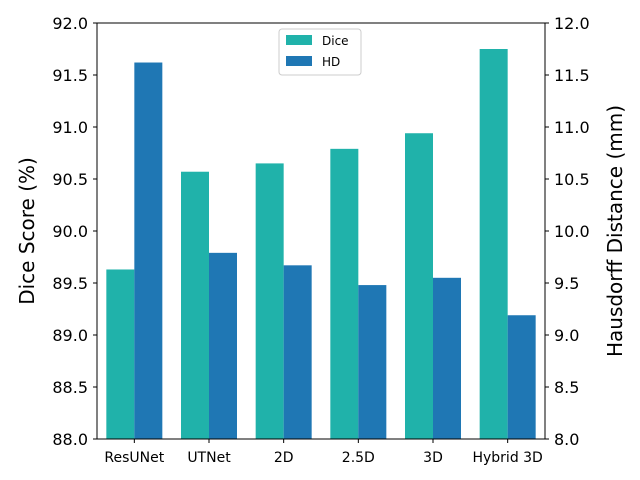 The width and height of the screenshot is (640, 480). What do you see at coordinates (615, 231) in the screenshot?
I see `right-axis-label: Hausdorff Distance (mm)` at bounding box center [615, 231].